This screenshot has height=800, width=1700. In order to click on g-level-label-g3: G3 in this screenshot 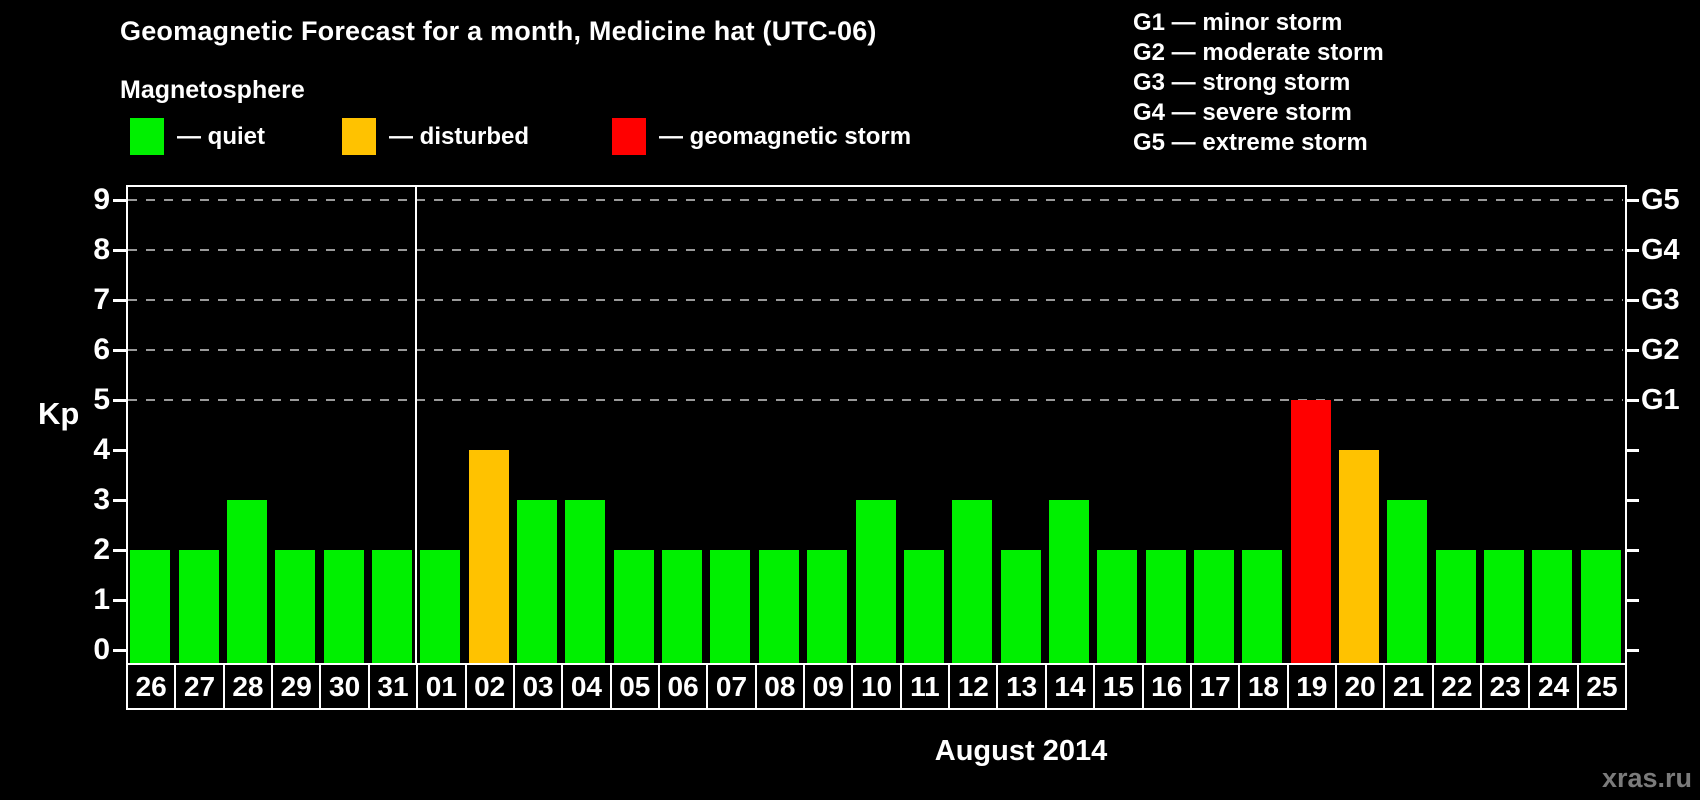, I will do `click(1660, 300)`.